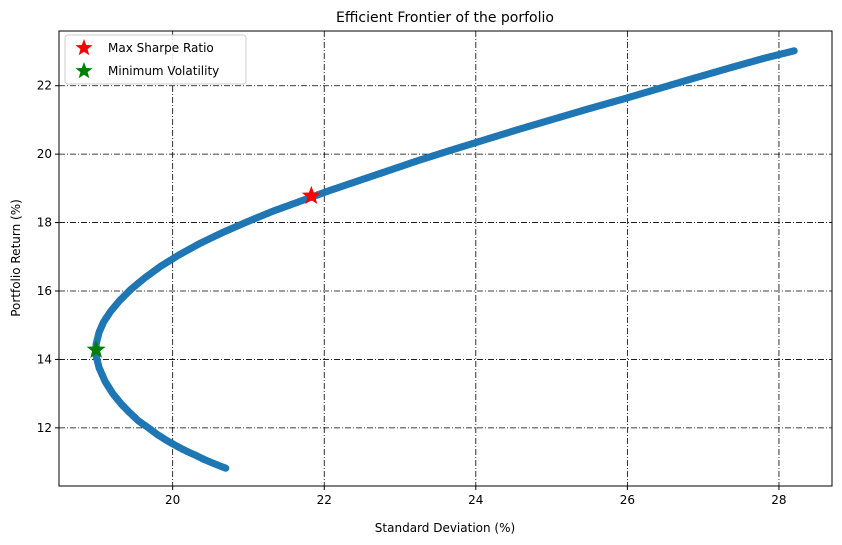 This screenshot has height=545, width=842. What do you see at coordinates (311, 194) in the screenshot?
I see `max-sharpe-star-icon` at bounding box center [311, 194].